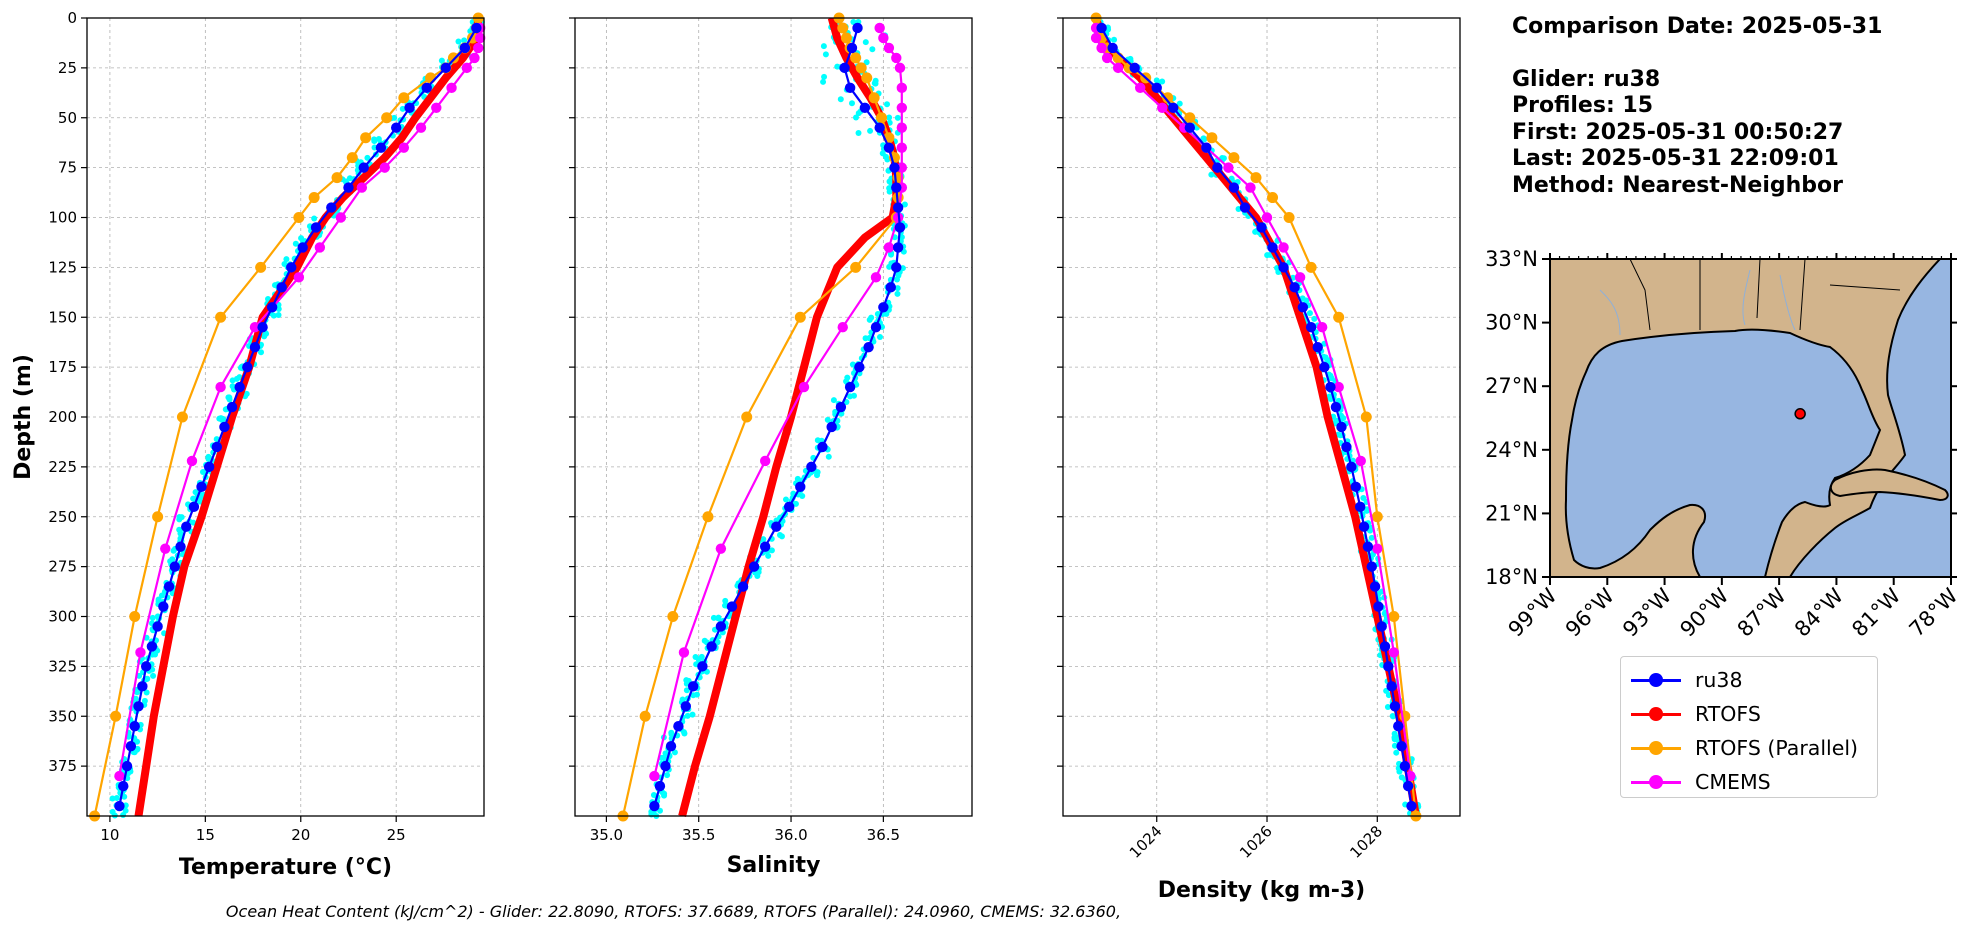 This screenshot has height=934, width=1987. Describe the element at coordinates (1749, 748) in the screenshot. I see `legend-item-rtofs-parallel: RTOFS (Parallel)` at that location.